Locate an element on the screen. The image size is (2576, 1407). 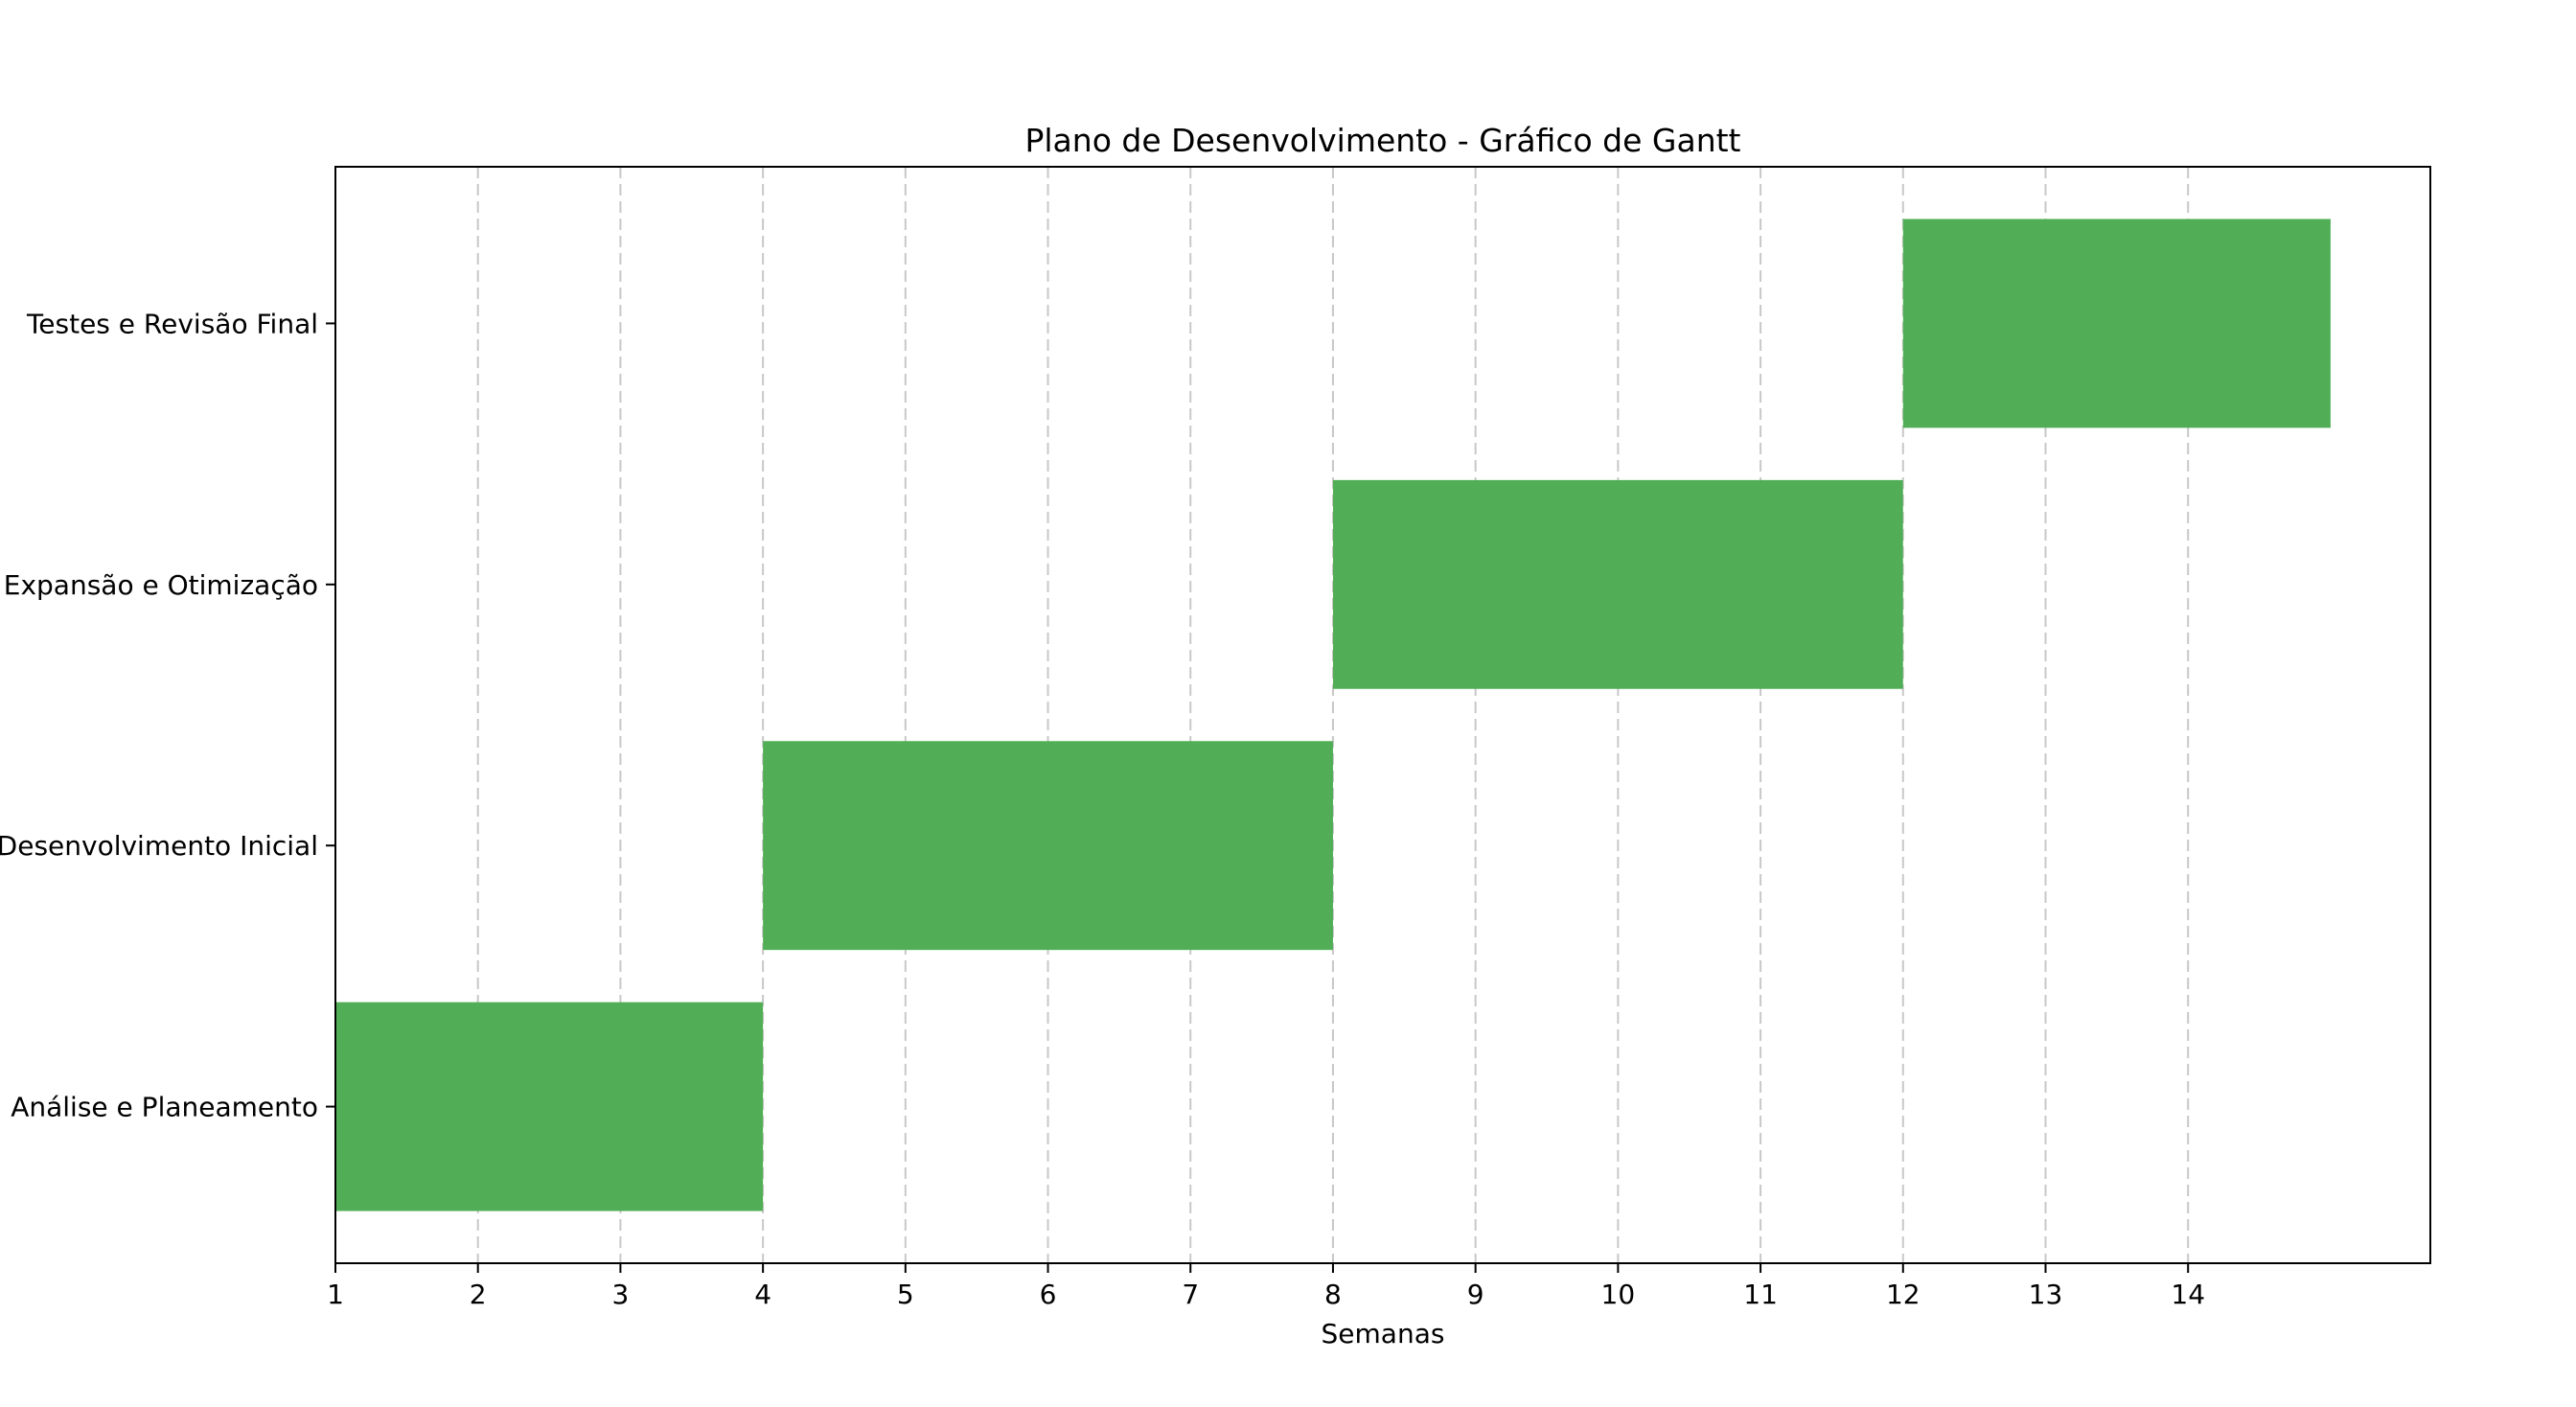
y-tick-label: Expansão e Otimização is located at coordinates (161, 585).